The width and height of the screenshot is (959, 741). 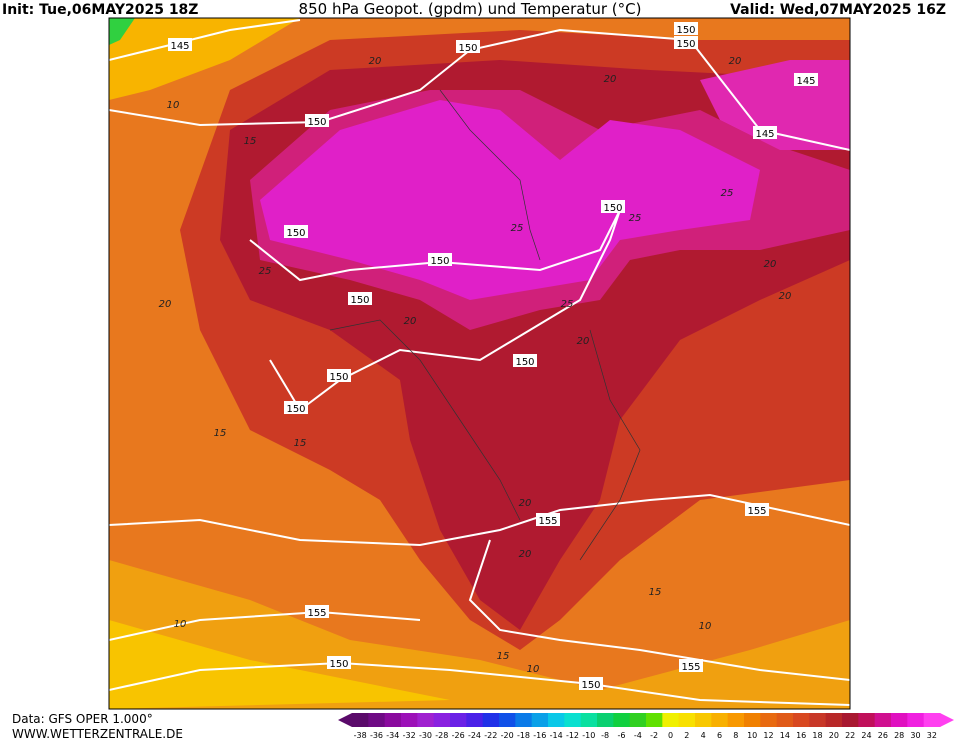 What do you see at coordinates (915, 735) in the screenshot?
I see `colorbar-label: 30` at bounding box center [915, 735].